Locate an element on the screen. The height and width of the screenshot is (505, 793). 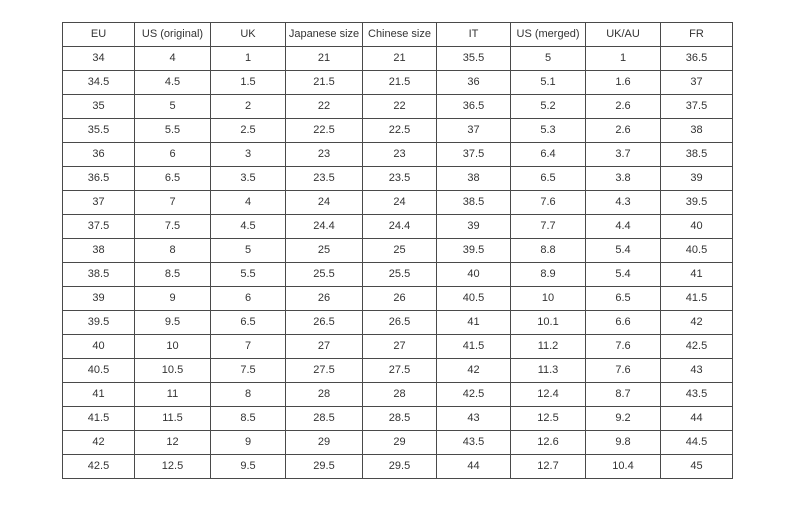
table-cell: 43.5 is located at coordinates (473, 442).